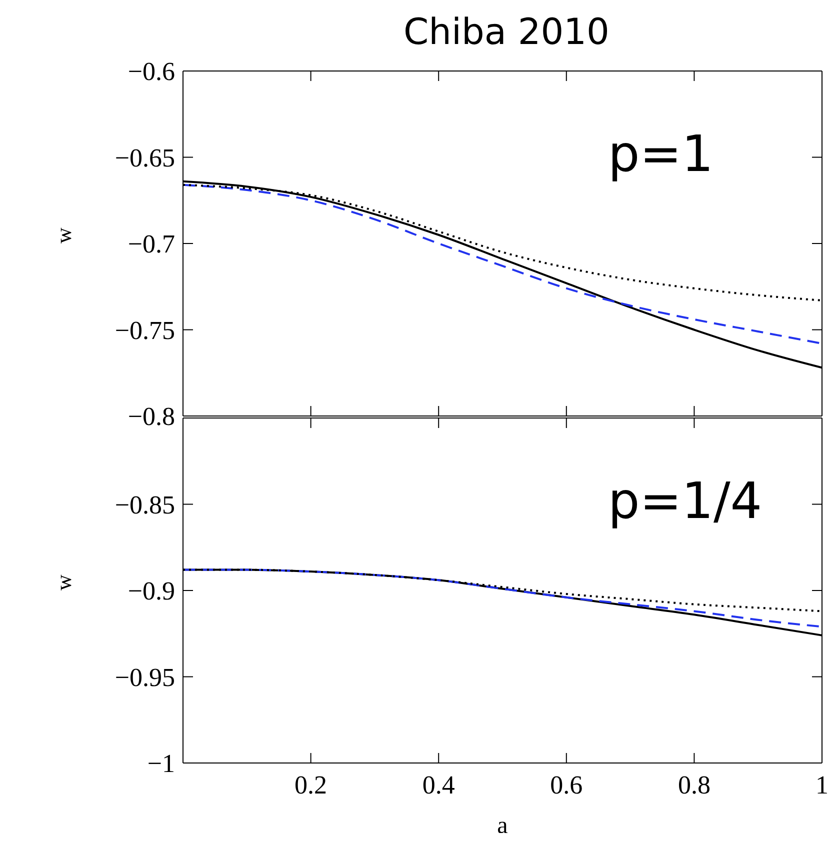 This screenshot has height=850, width=833. I want to click on x-tick-label: 0.4, so click(438, 785).